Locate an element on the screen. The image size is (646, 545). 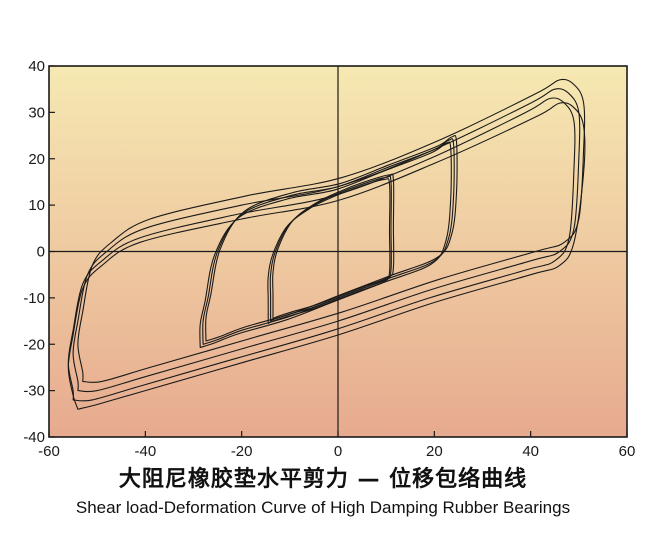
x-tick-label: -40 is located at coordinates (145, 451).